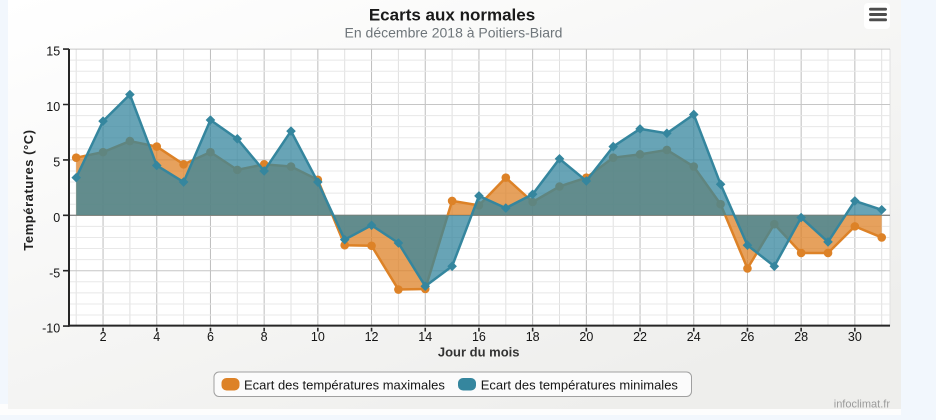 Image resolution: width=936 pixels, height=420 pixels. I want to click on svg-text: 8, so click(264, 337).